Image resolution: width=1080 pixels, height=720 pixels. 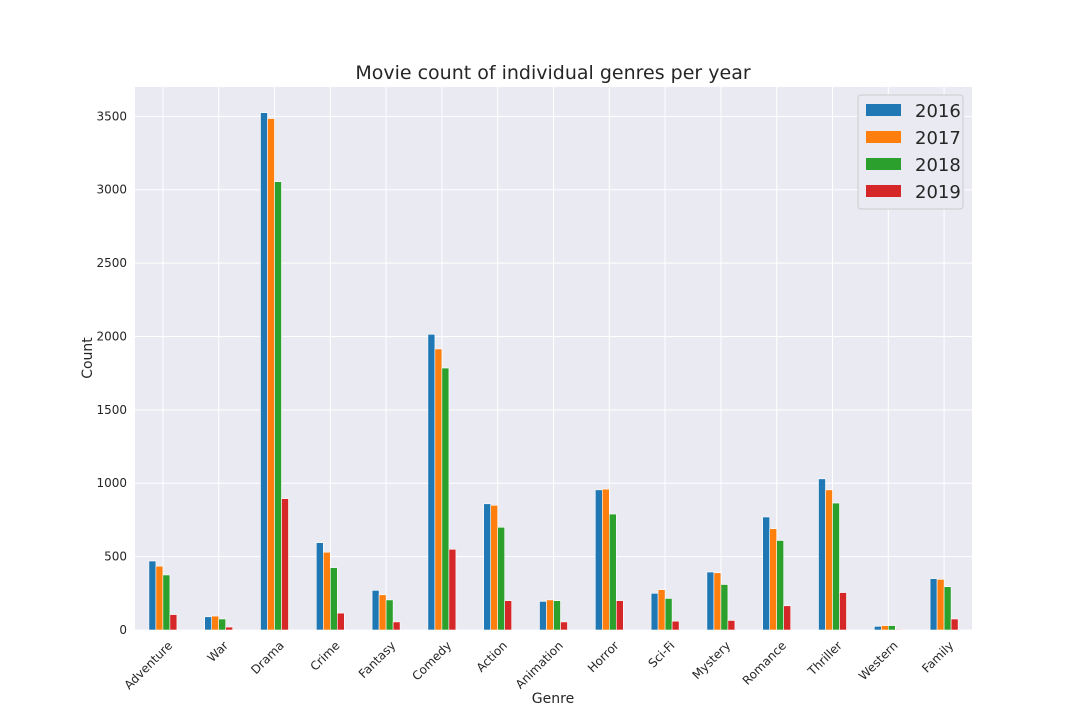 I want to click on bar-2017-crime, so click(x=326, y=591).